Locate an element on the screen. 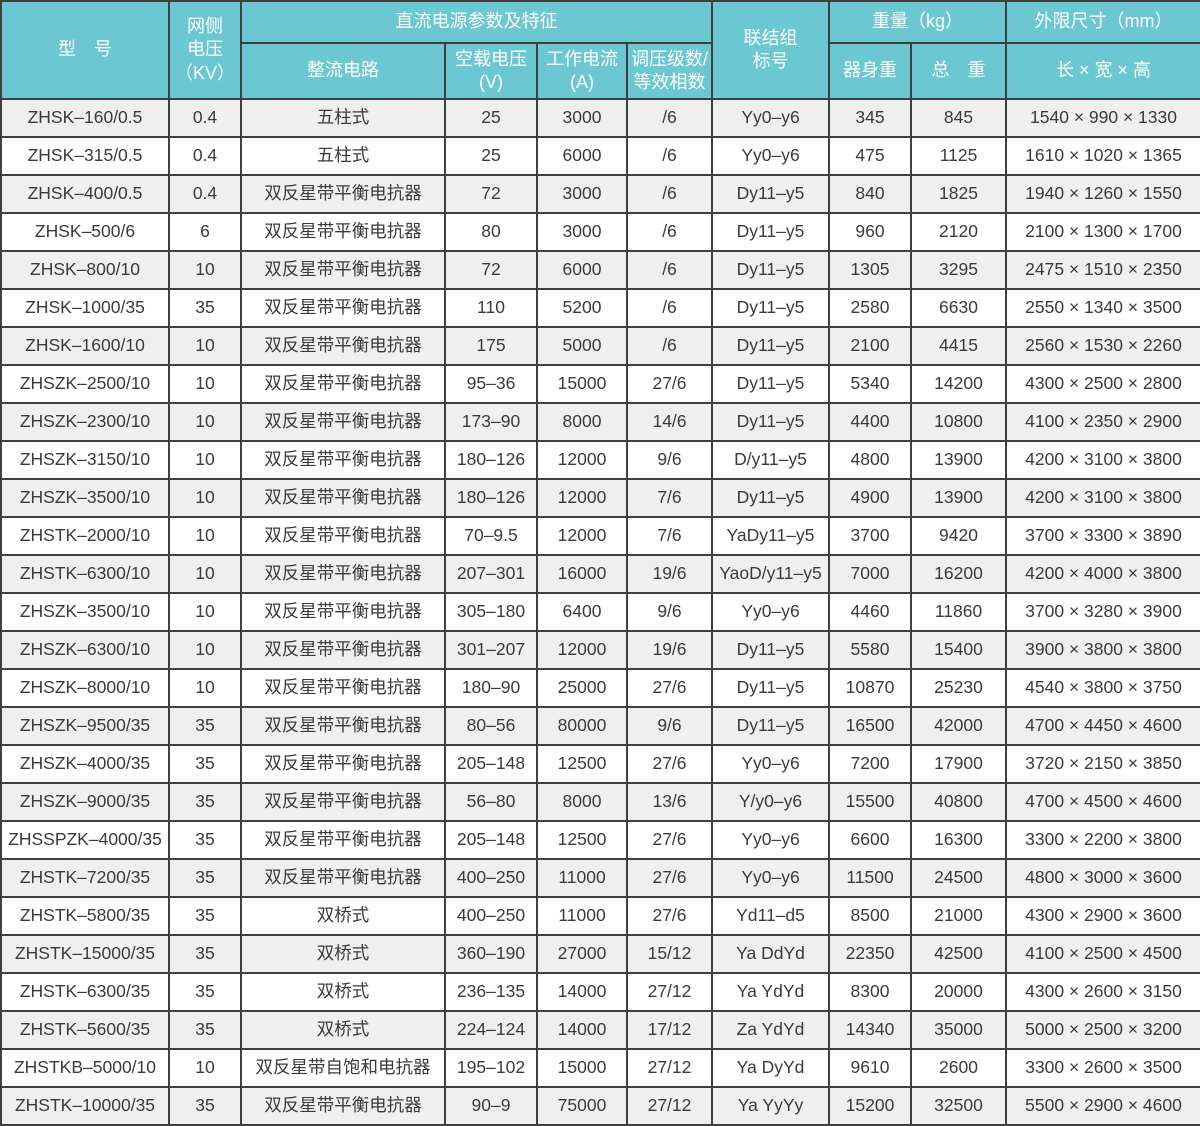 This screenshot has height=1126, width=1200. cell-total-weight: 40800 is located at coordinates (958, 802).